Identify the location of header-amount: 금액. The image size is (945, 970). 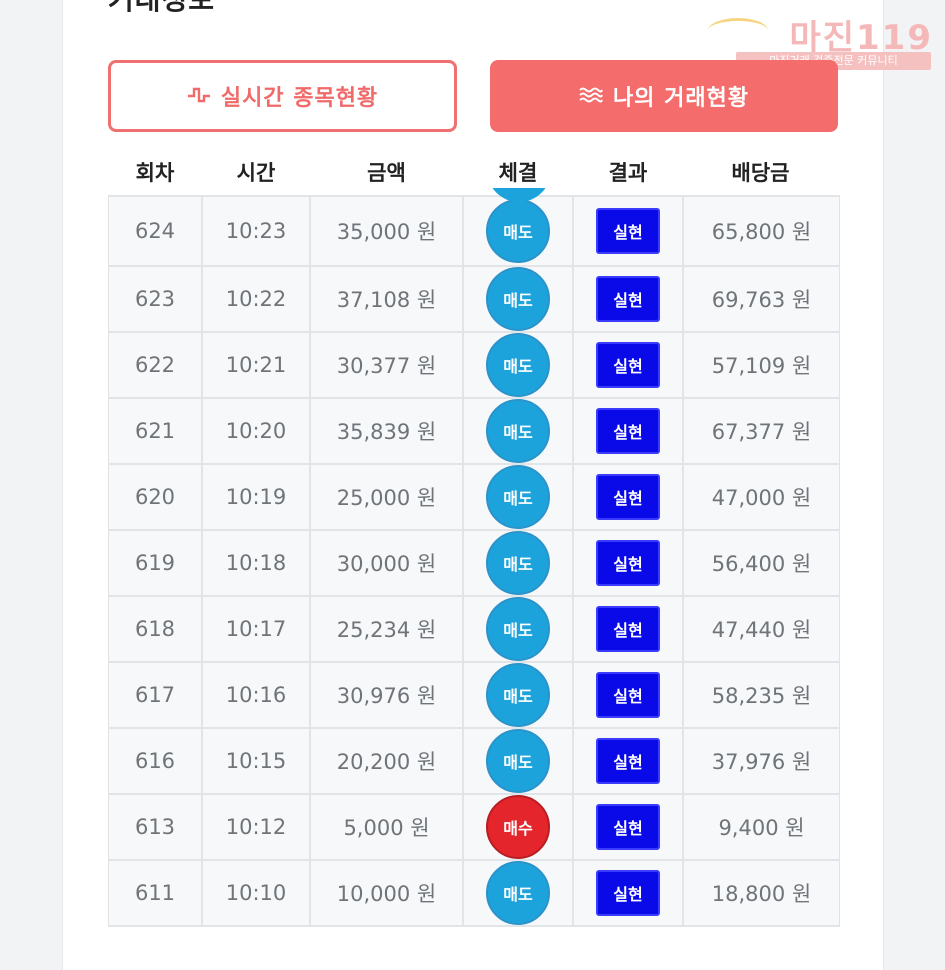
(386, 173).